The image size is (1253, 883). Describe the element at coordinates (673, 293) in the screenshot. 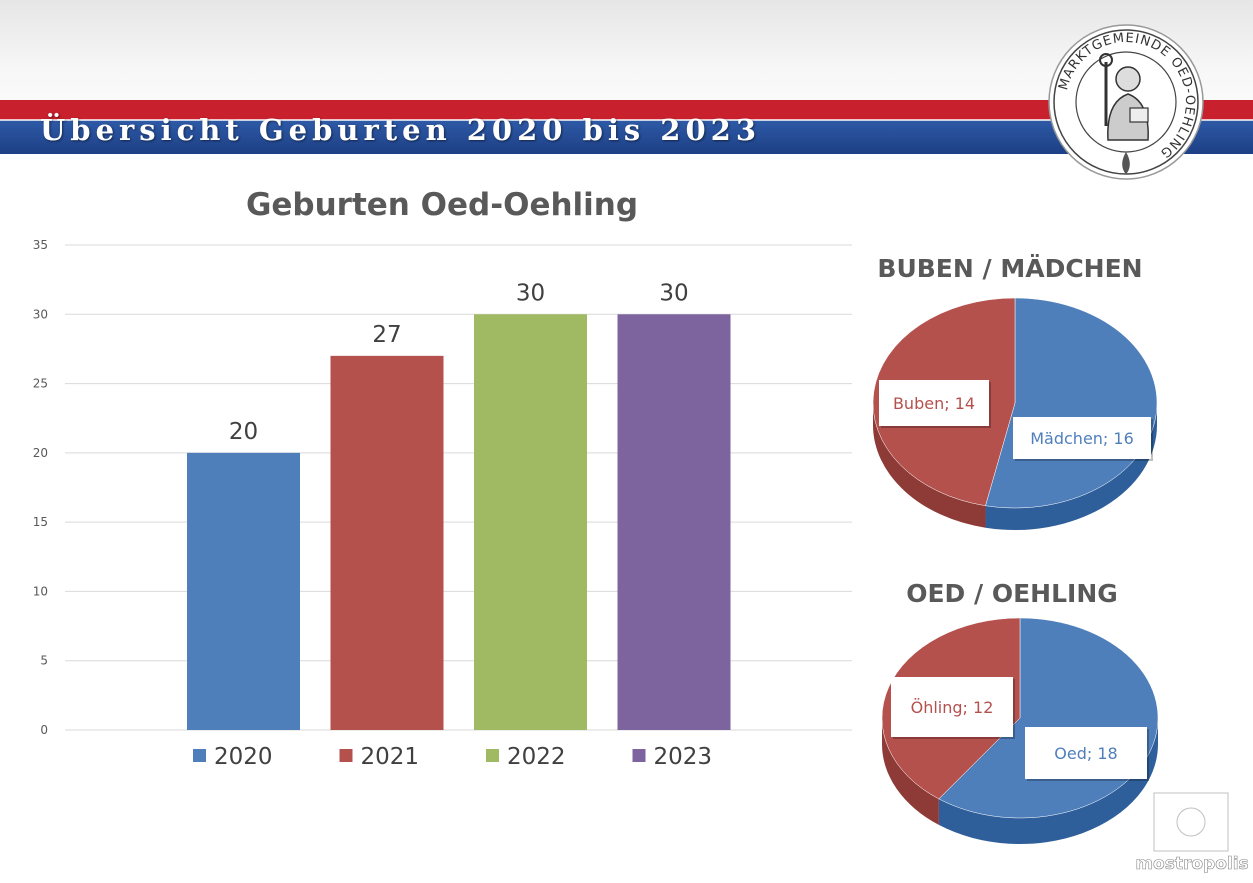

I see `data-label-2023: 30` at that location.